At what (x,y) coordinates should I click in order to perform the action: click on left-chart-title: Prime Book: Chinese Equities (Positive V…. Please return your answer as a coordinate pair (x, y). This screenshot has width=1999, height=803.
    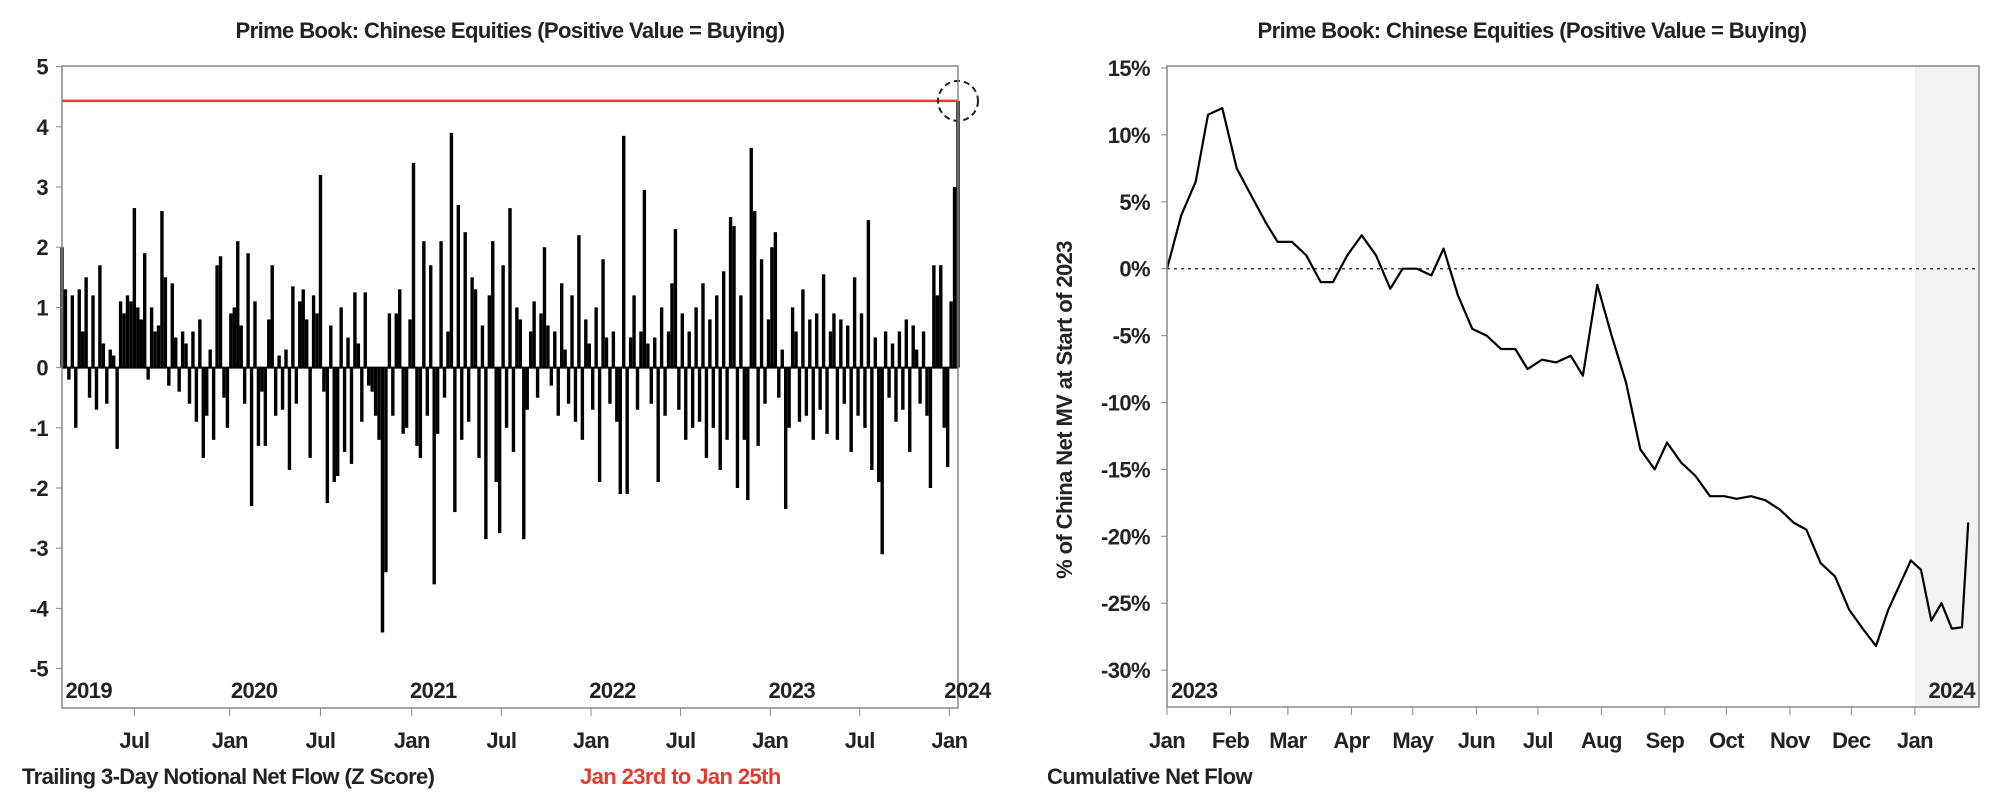
    Looking at the image, I should click on (510, 30).